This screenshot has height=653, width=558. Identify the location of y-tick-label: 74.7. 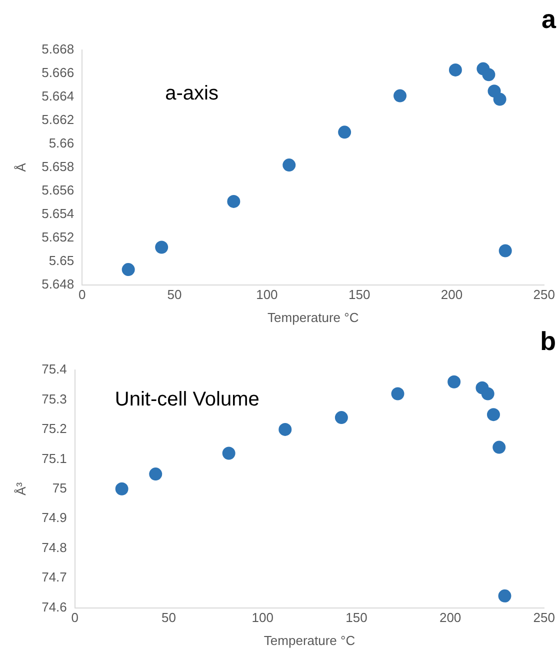
(54, 577).